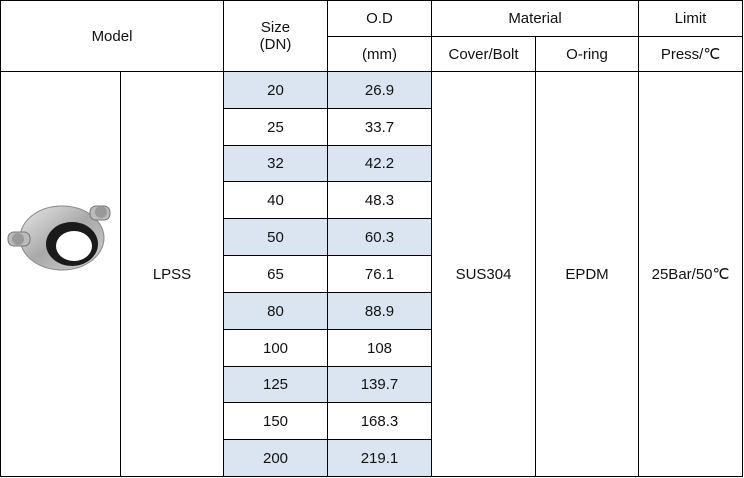 This screenshot has height=478, width=744. I want to click on od-cell: 168.3, so click(379, 421).